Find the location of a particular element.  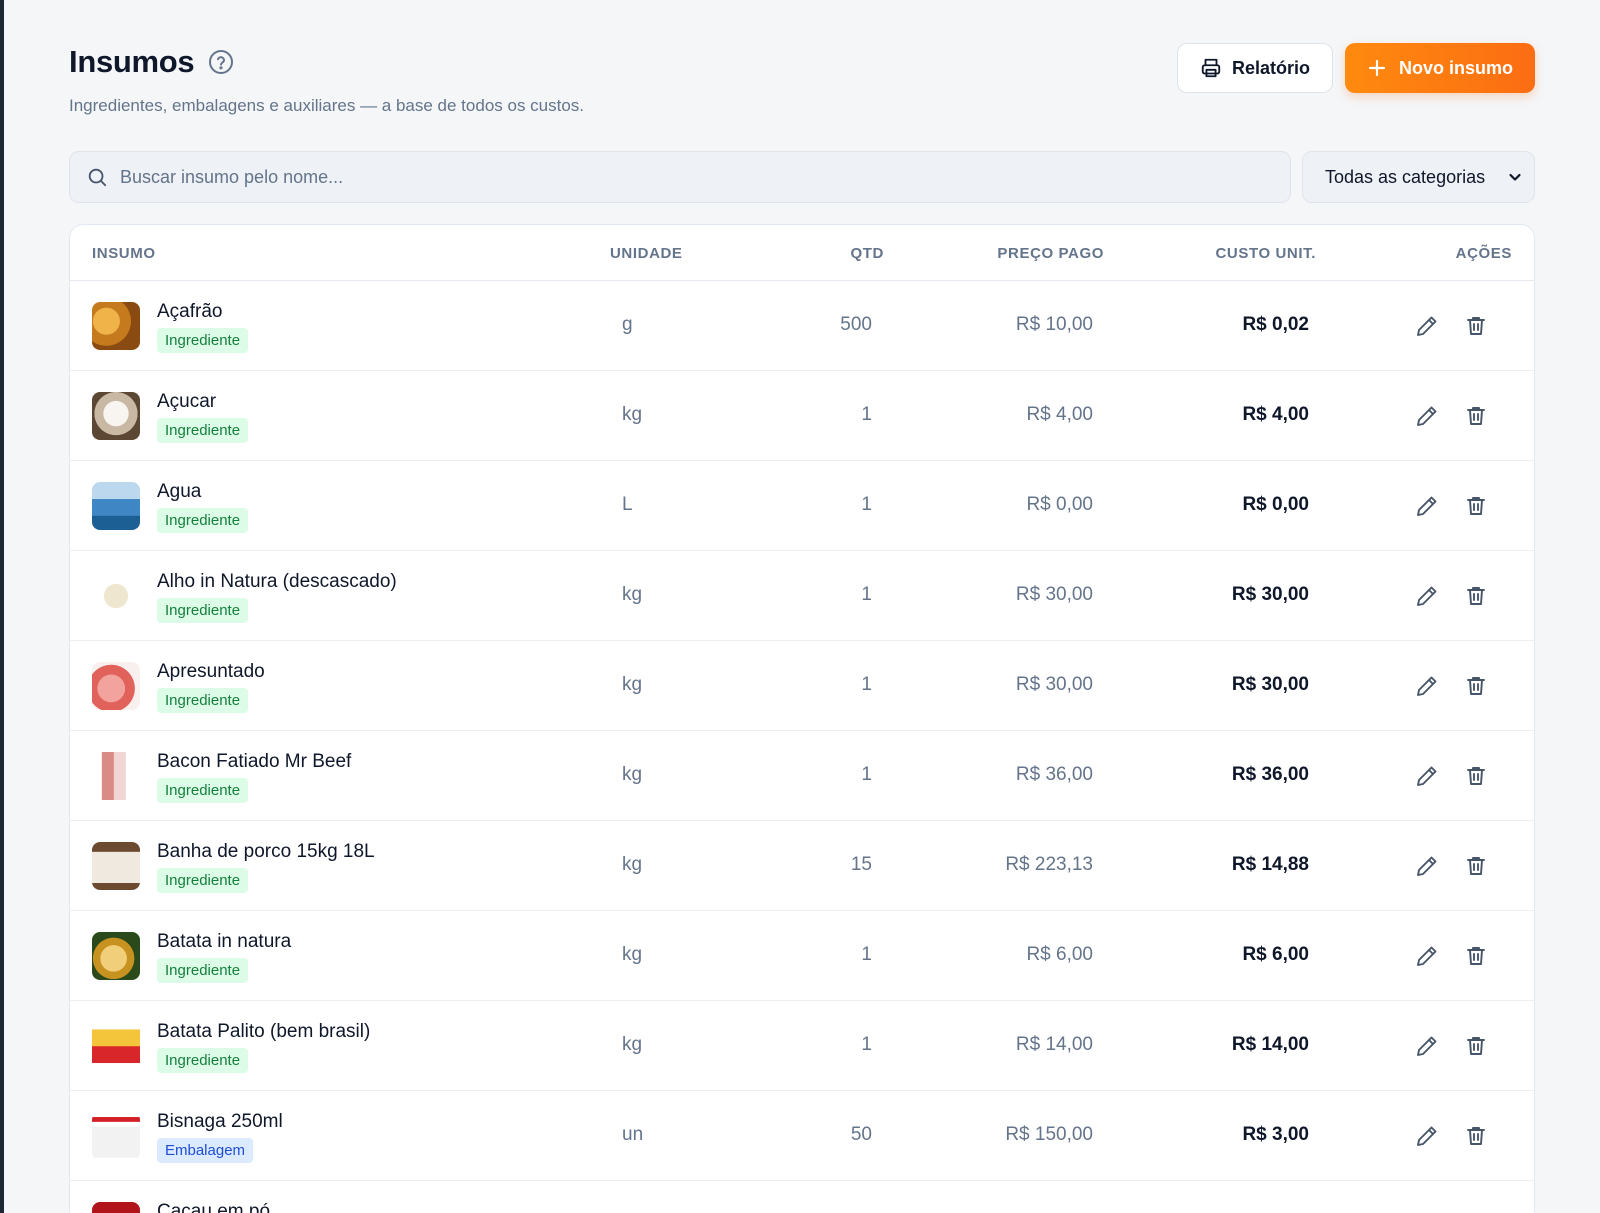

printer-icon is located at coordinates (1211, 68).